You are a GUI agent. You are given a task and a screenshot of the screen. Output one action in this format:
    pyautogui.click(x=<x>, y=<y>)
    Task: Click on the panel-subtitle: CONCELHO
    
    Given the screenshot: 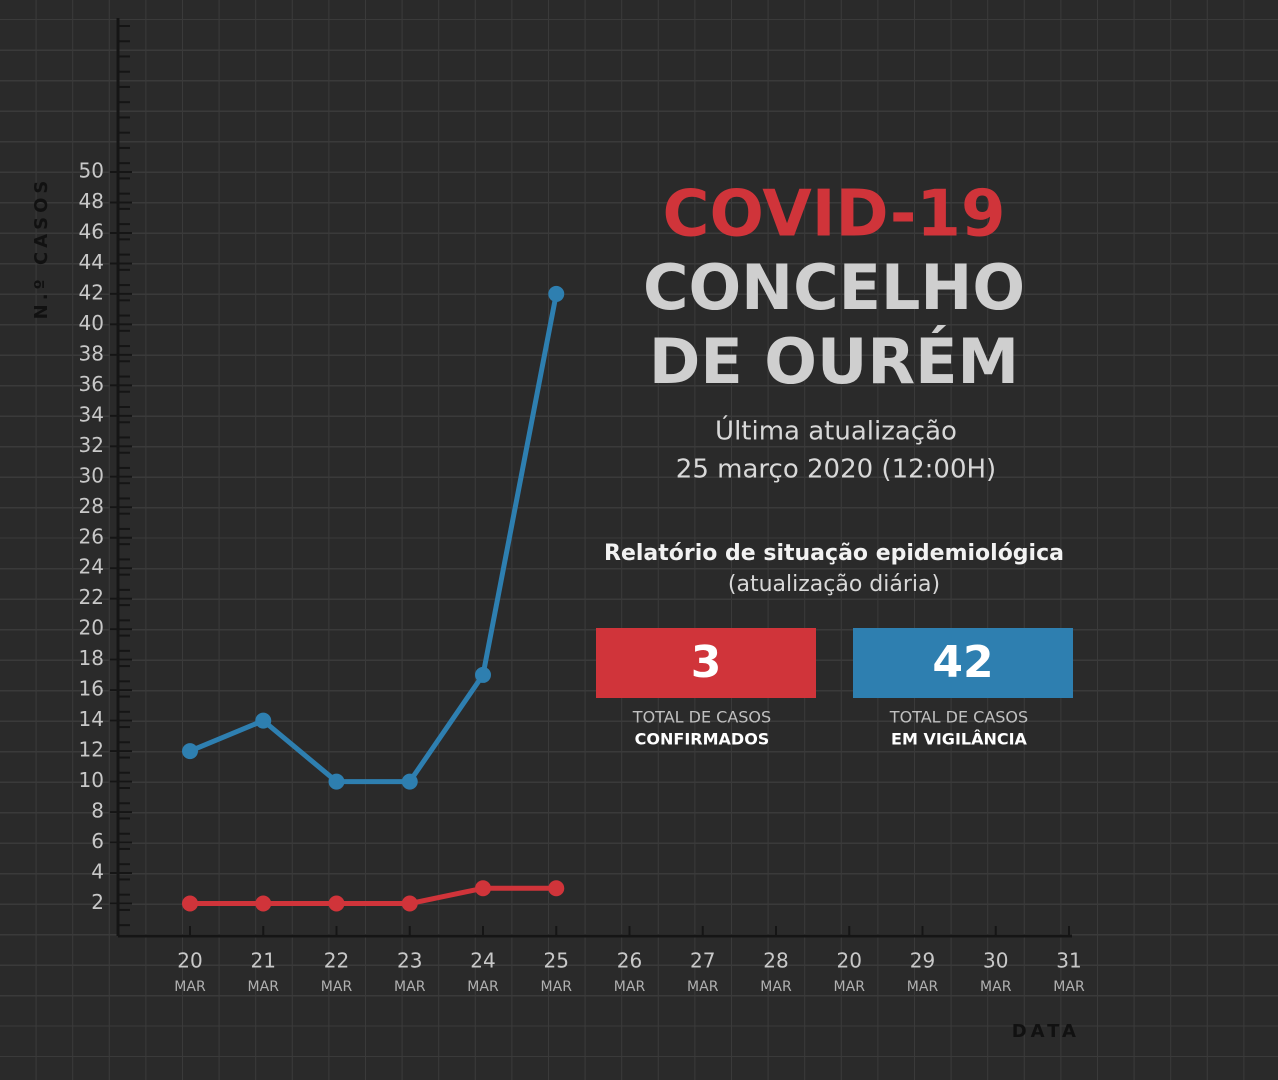 What is the action you would take?
    pyautogui.click(x=834, y=287)
    